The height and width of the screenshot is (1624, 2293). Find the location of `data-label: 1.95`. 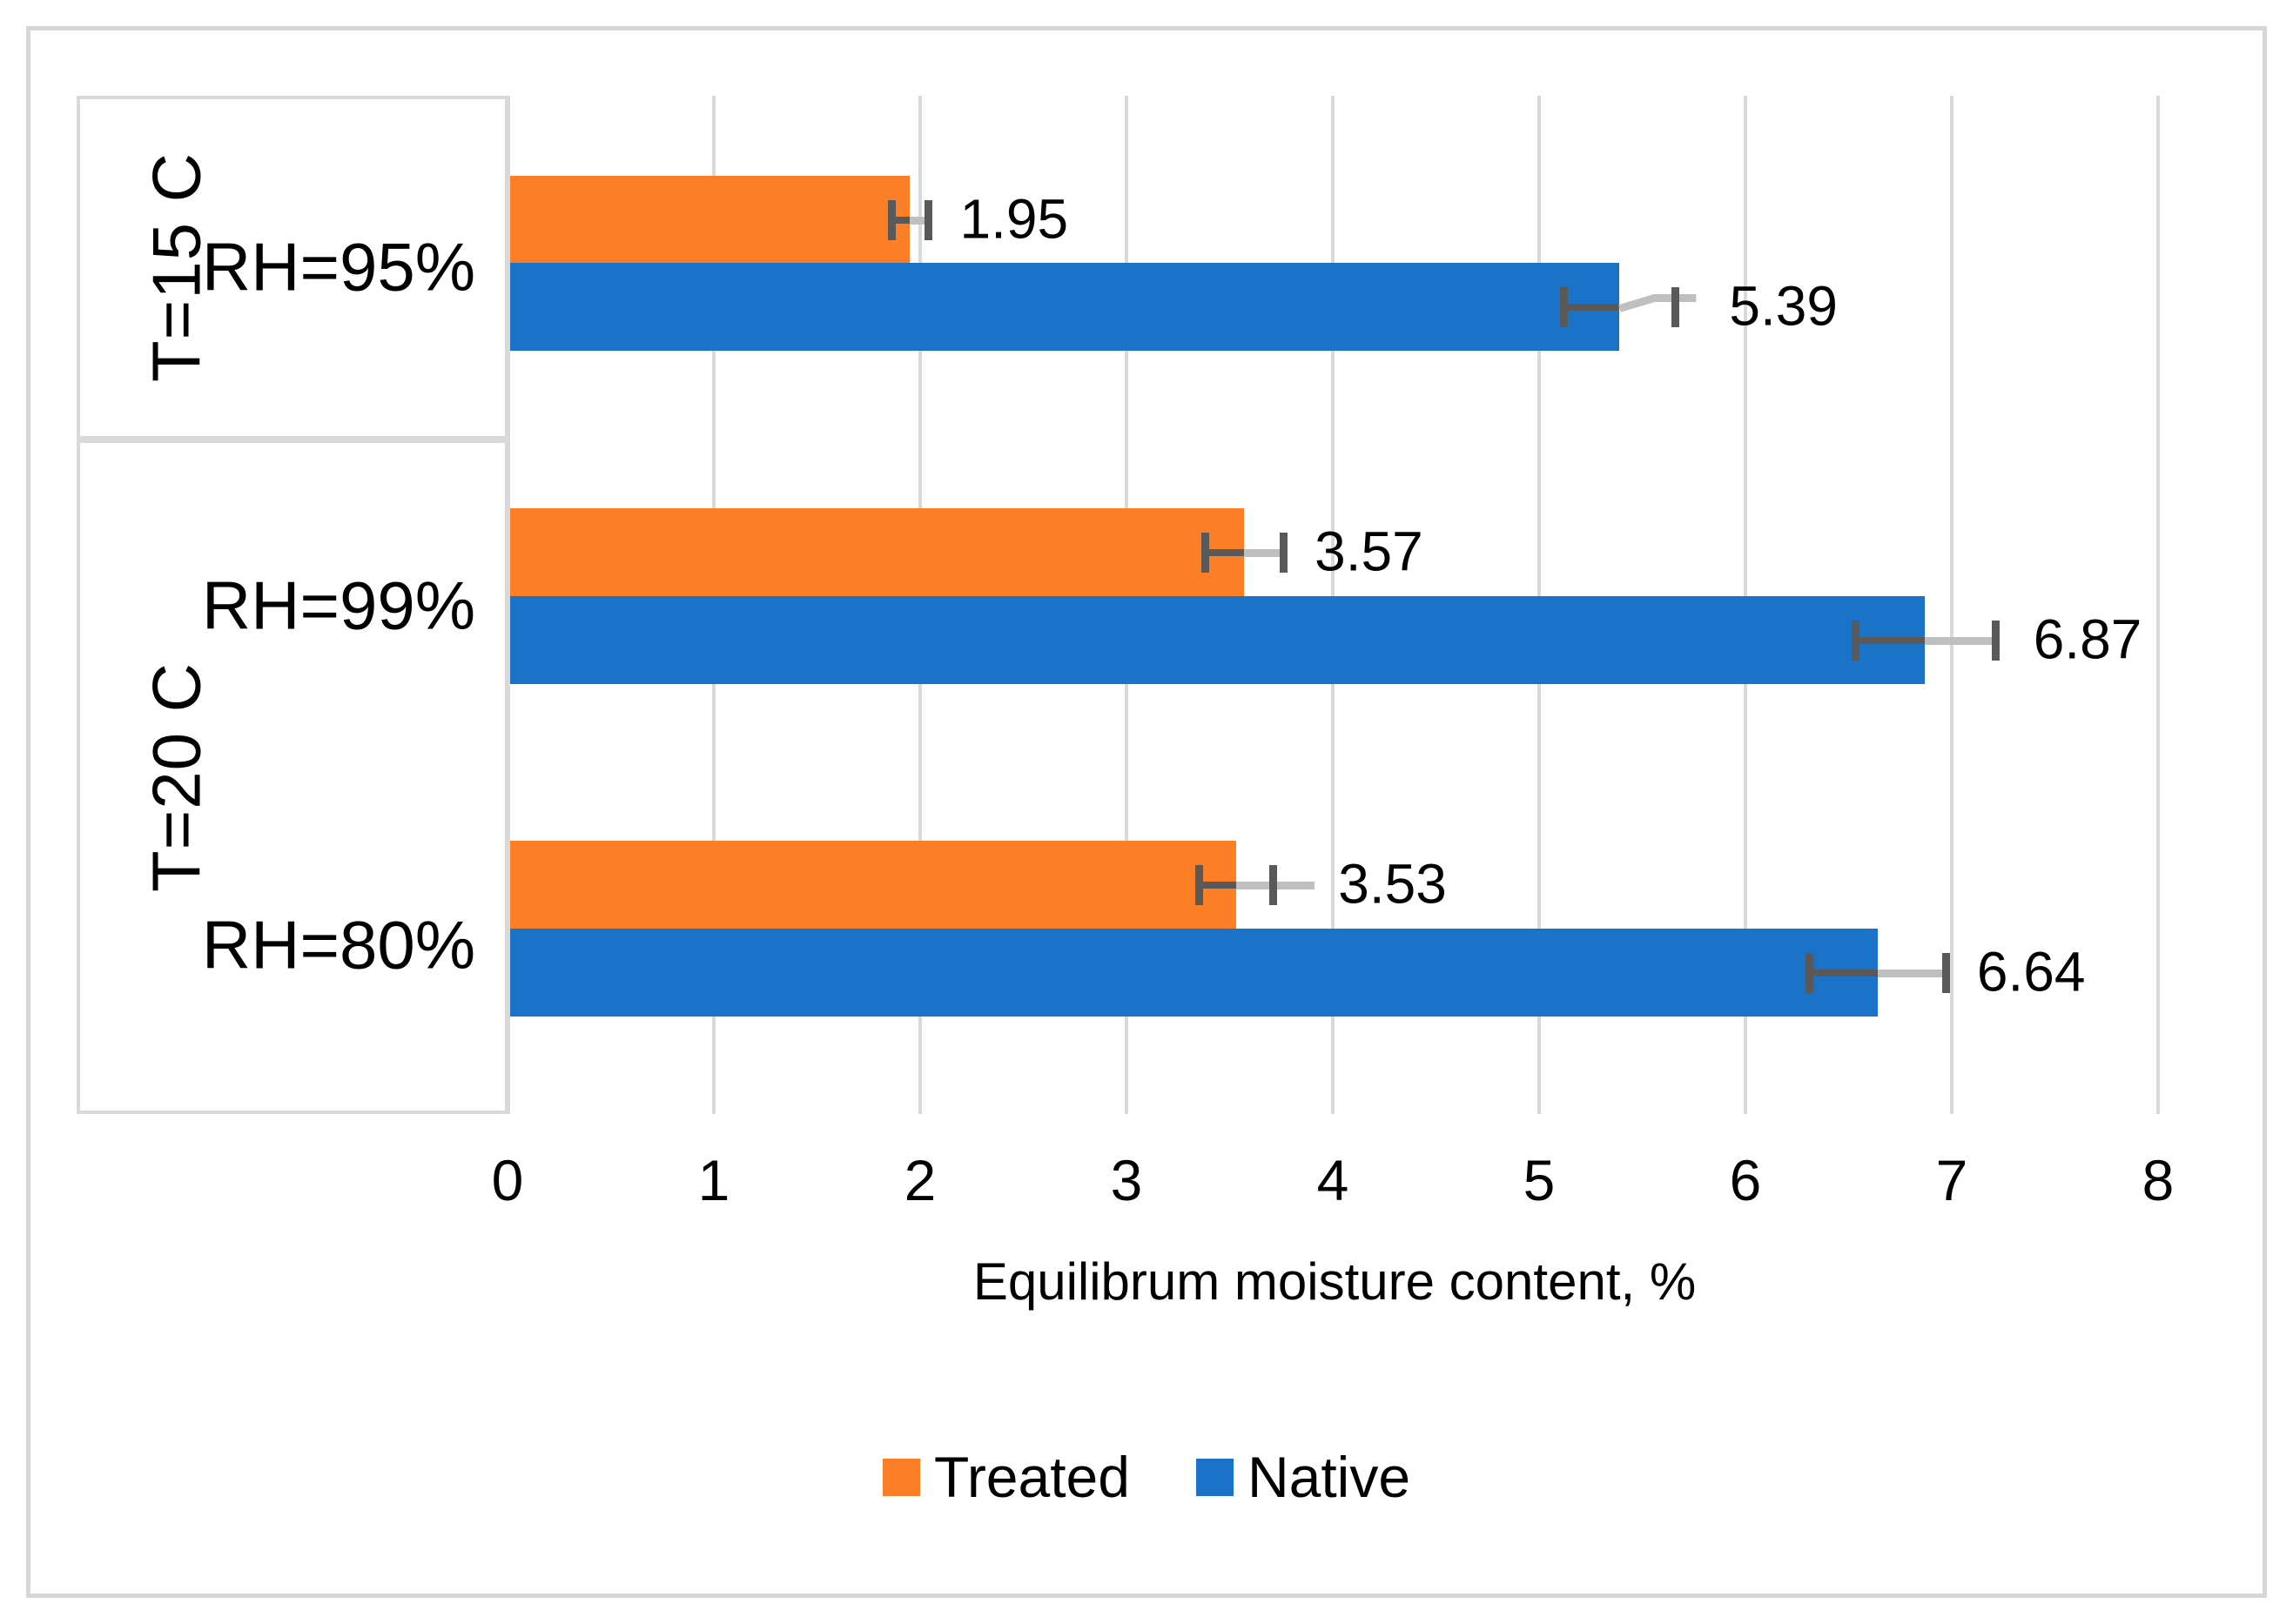

data-label: 1.95 is located at coordinates (1014, 219).